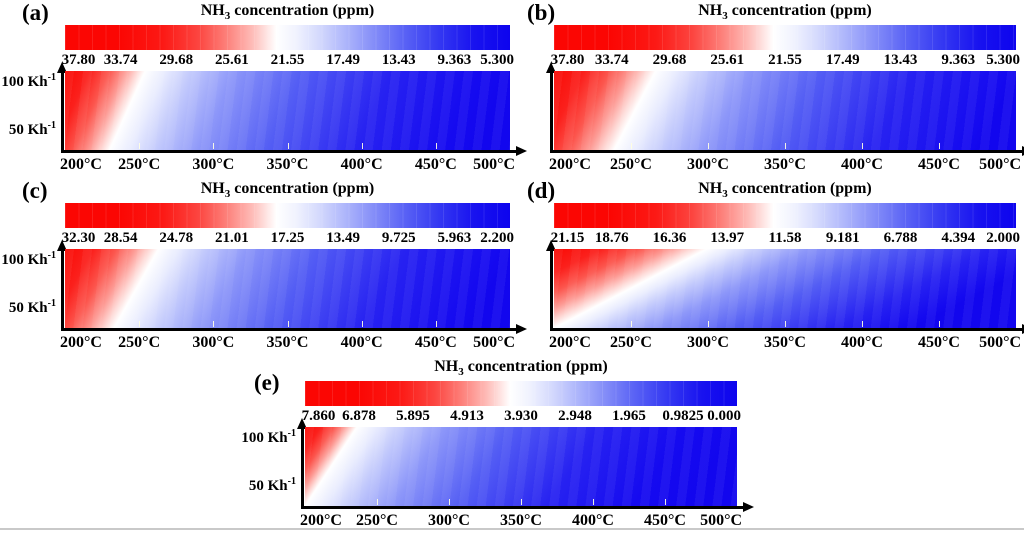 Image resolution: width=1024 pixels, height=534 pixels. I want to click on colorbar-tick-label: 6.878, so click(359, 416).